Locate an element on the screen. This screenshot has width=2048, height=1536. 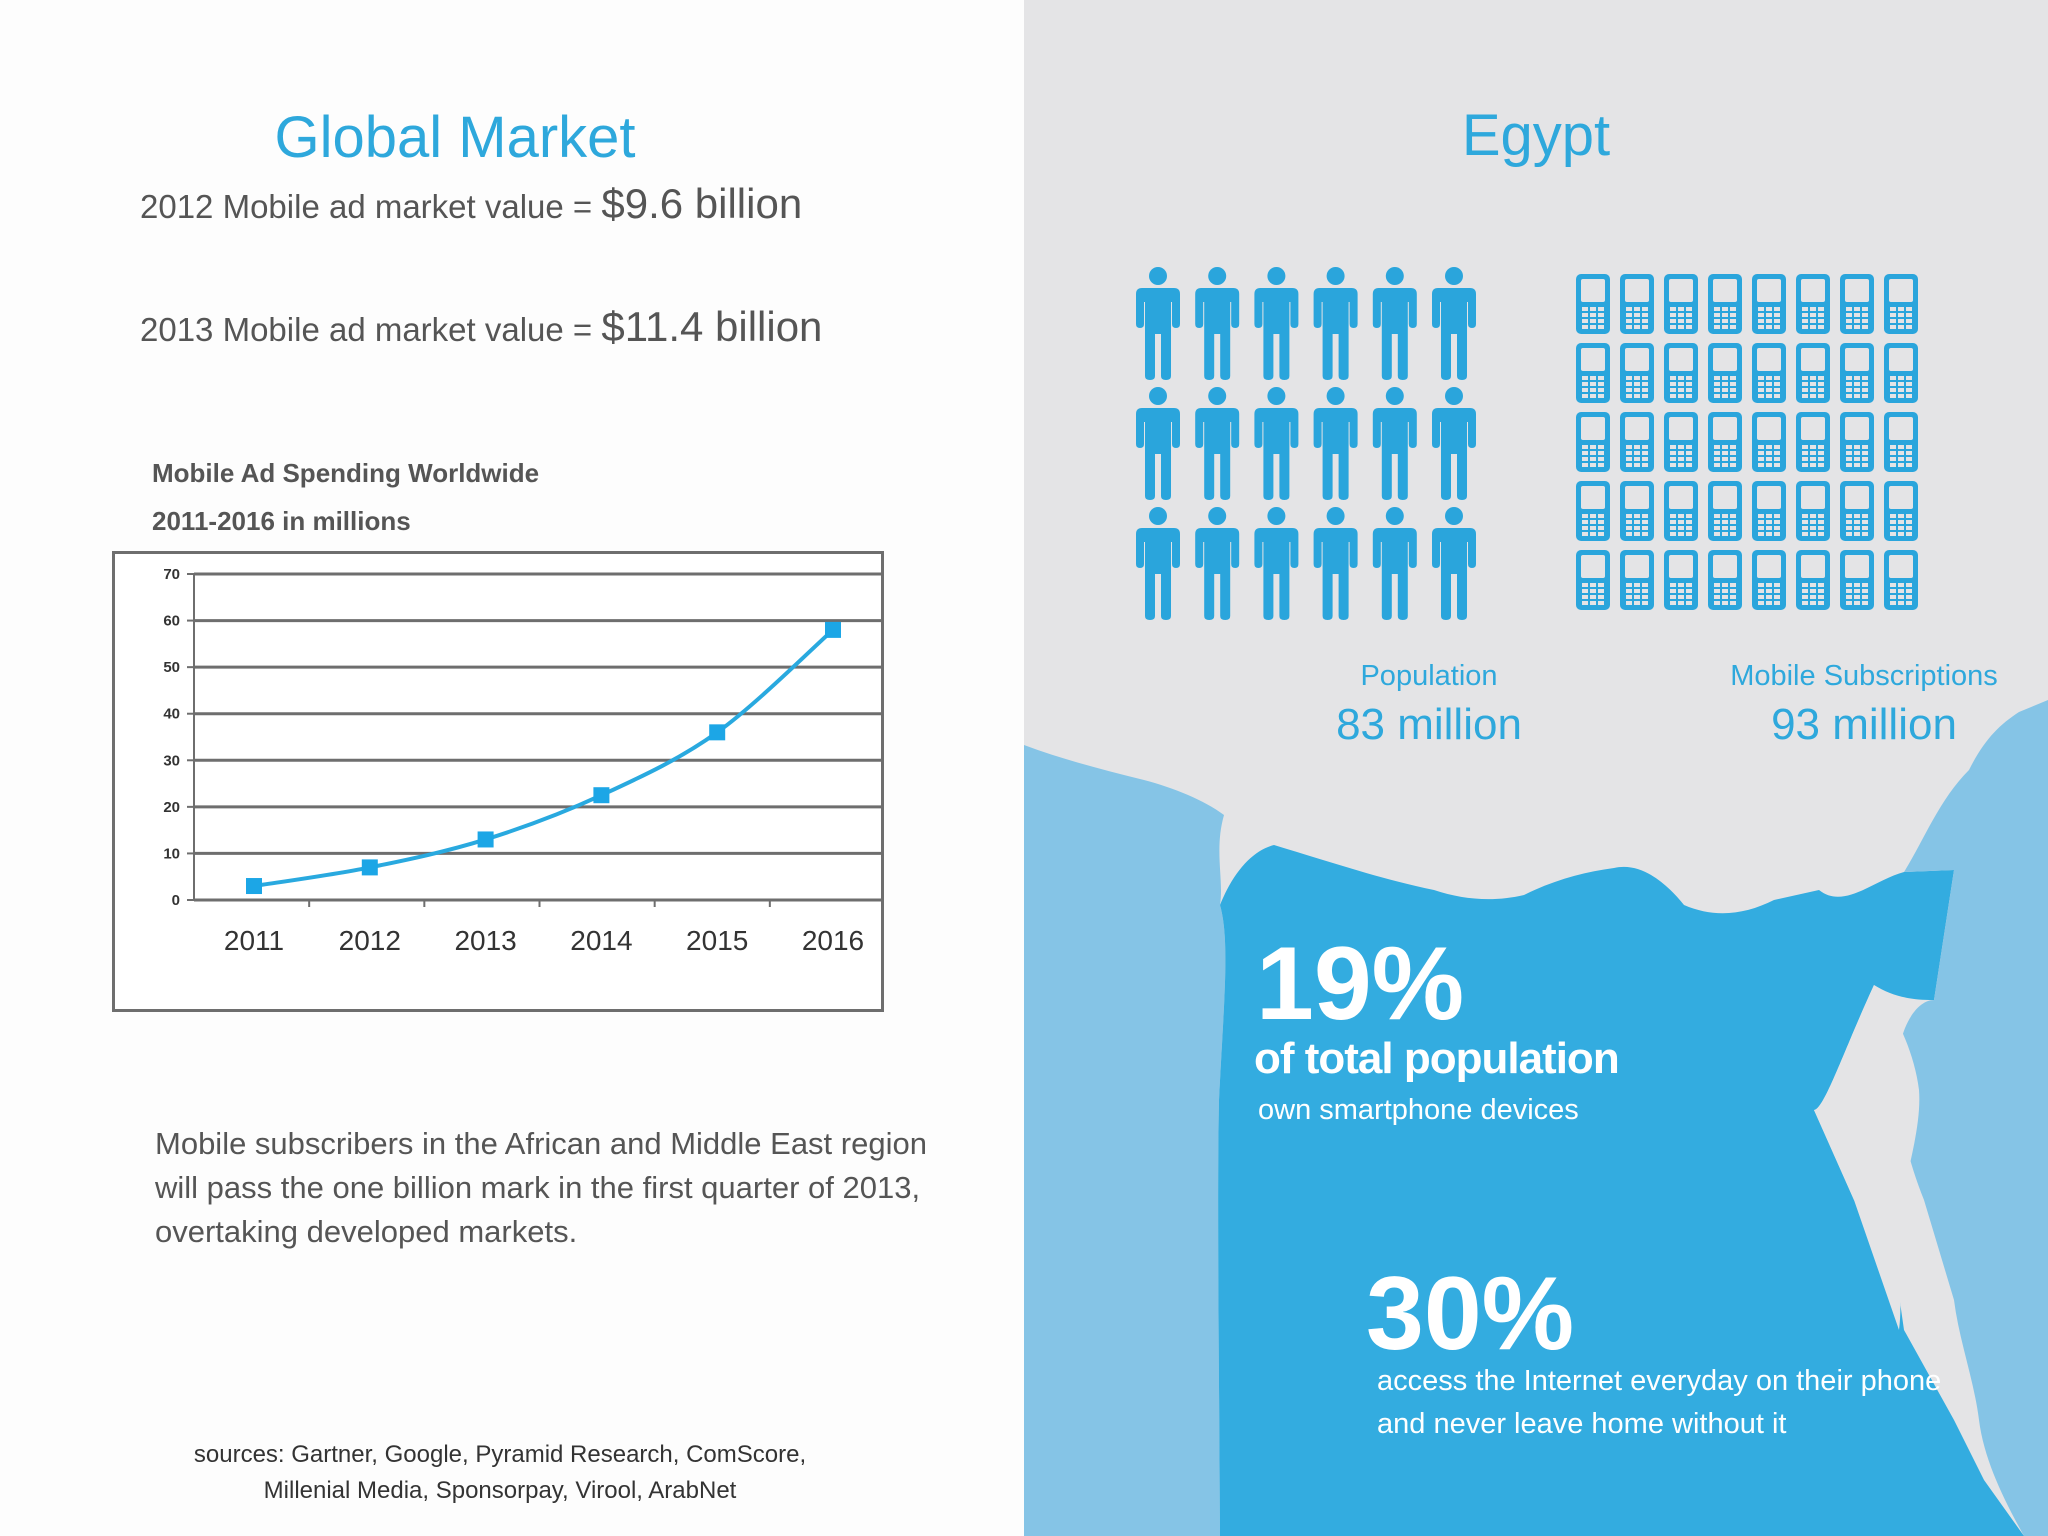
chart-frame: 0 10 20 30 40 50 60 70 2011 2012 2013 2014 2015 2016 is located at coordinates (498, 781).